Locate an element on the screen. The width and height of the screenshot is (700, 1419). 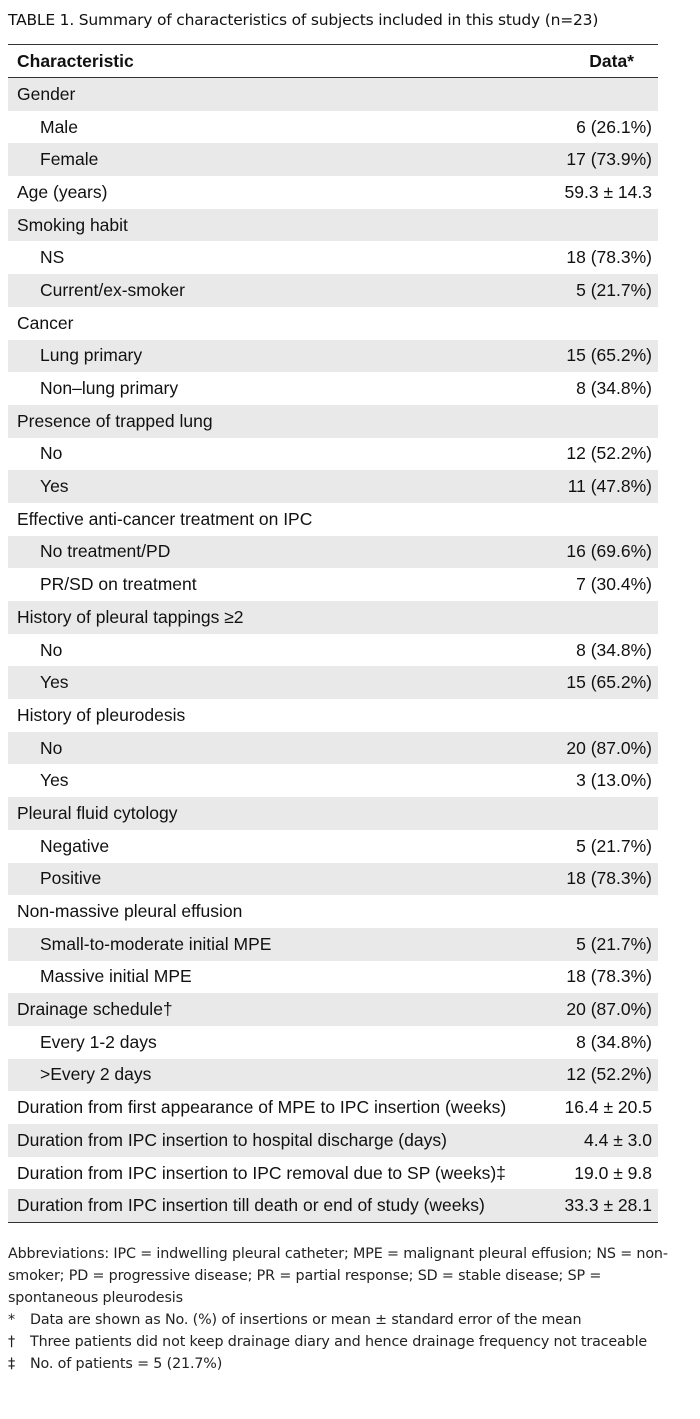
table-row: Age (years) 59.3 ± 14.3 is located at coordinates (333, 192).